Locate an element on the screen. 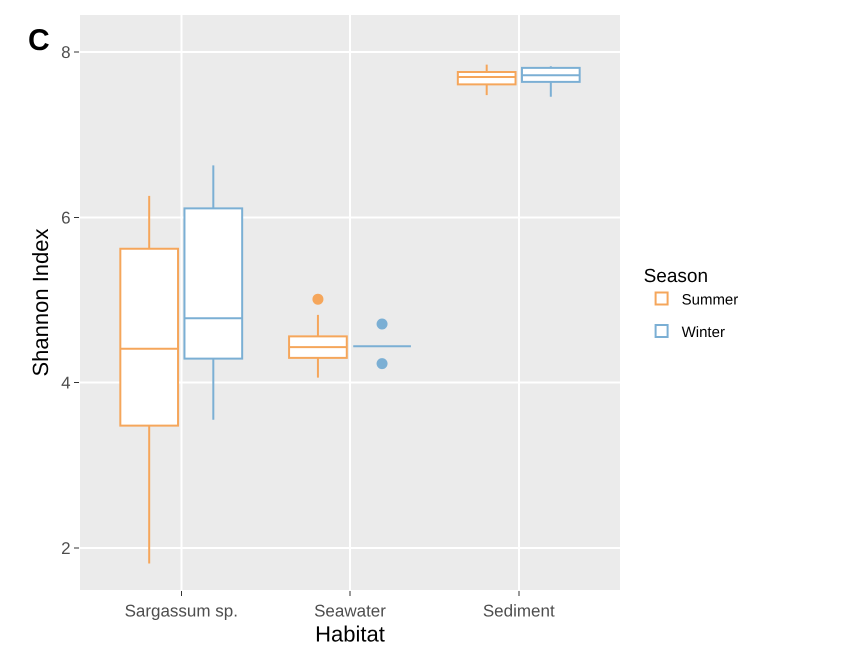  text: C is located at coordinates (39, 40).